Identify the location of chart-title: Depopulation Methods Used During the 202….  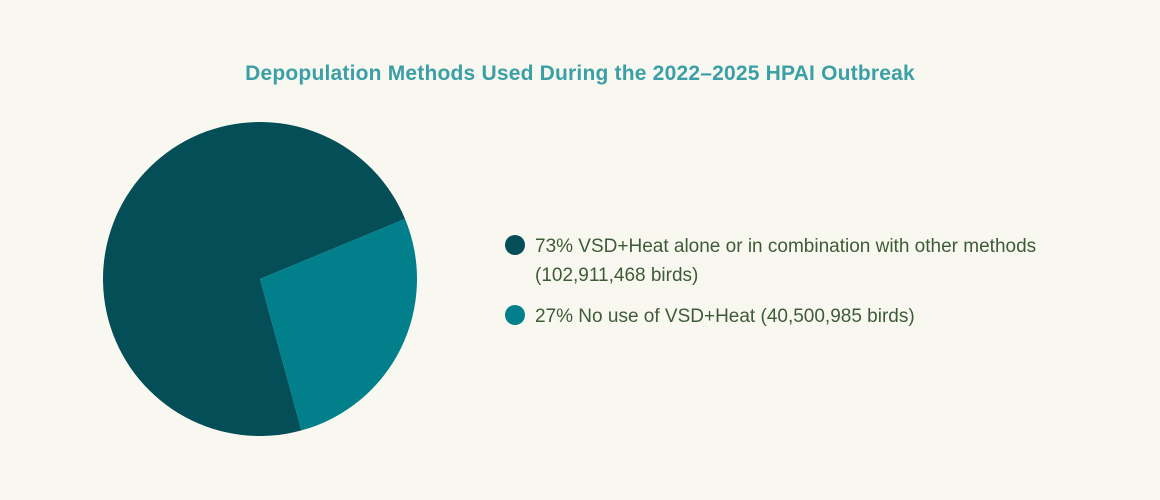
(580, 73).